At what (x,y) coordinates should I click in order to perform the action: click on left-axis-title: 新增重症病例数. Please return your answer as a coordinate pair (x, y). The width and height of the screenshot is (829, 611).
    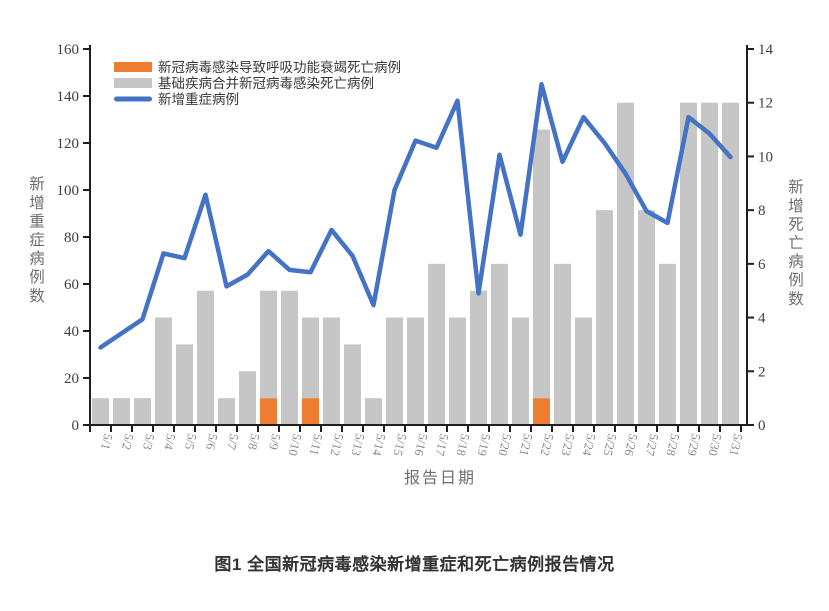
    Looking at the image, I should click on (37, 240).